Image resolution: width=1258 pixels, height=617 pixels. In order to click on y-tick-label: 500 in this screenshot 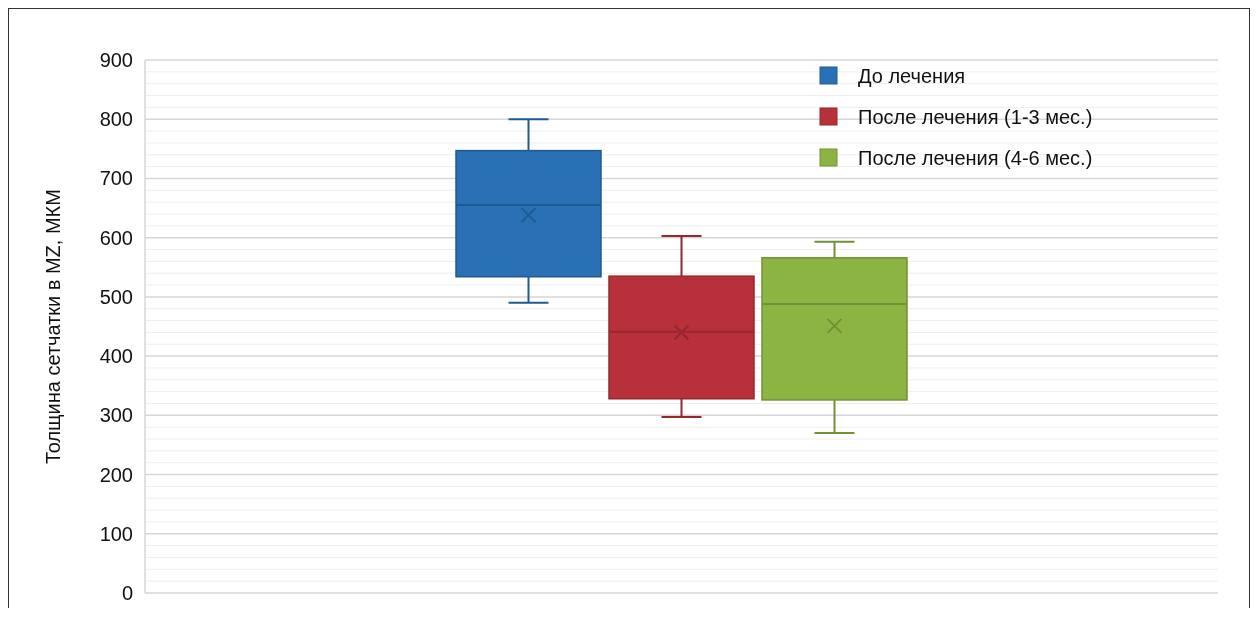, I will do `click(116, 296)`.